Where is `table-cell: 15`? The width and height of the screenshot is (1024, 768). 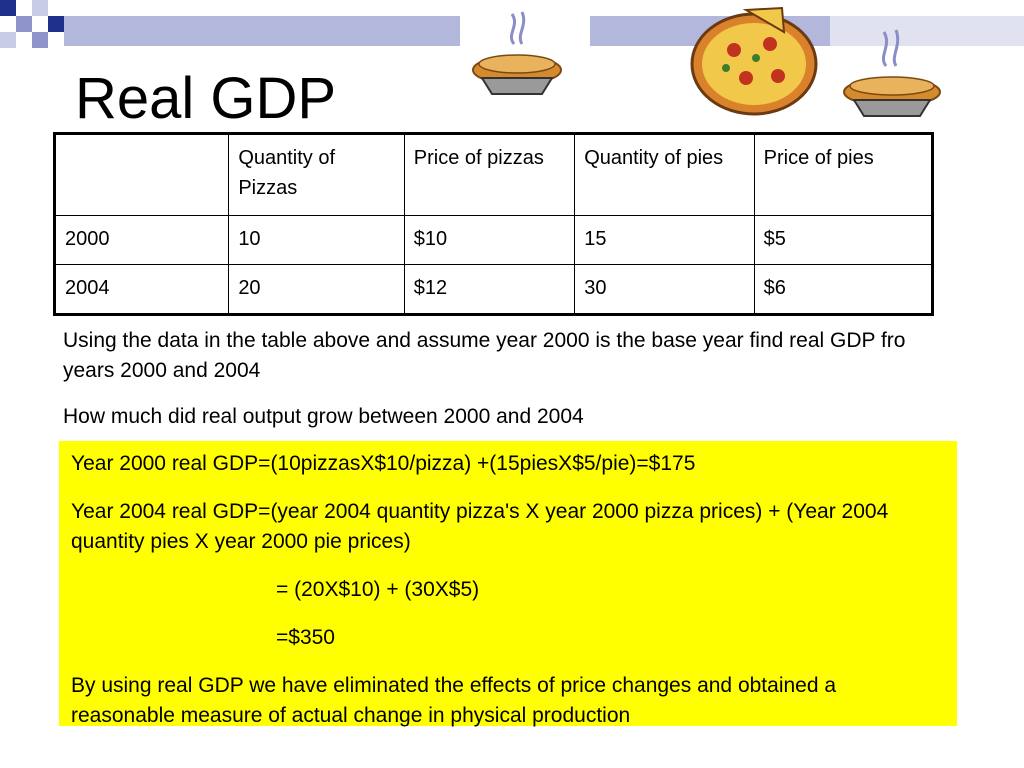 table-cell: 15 is located at coordinates (664, 240).